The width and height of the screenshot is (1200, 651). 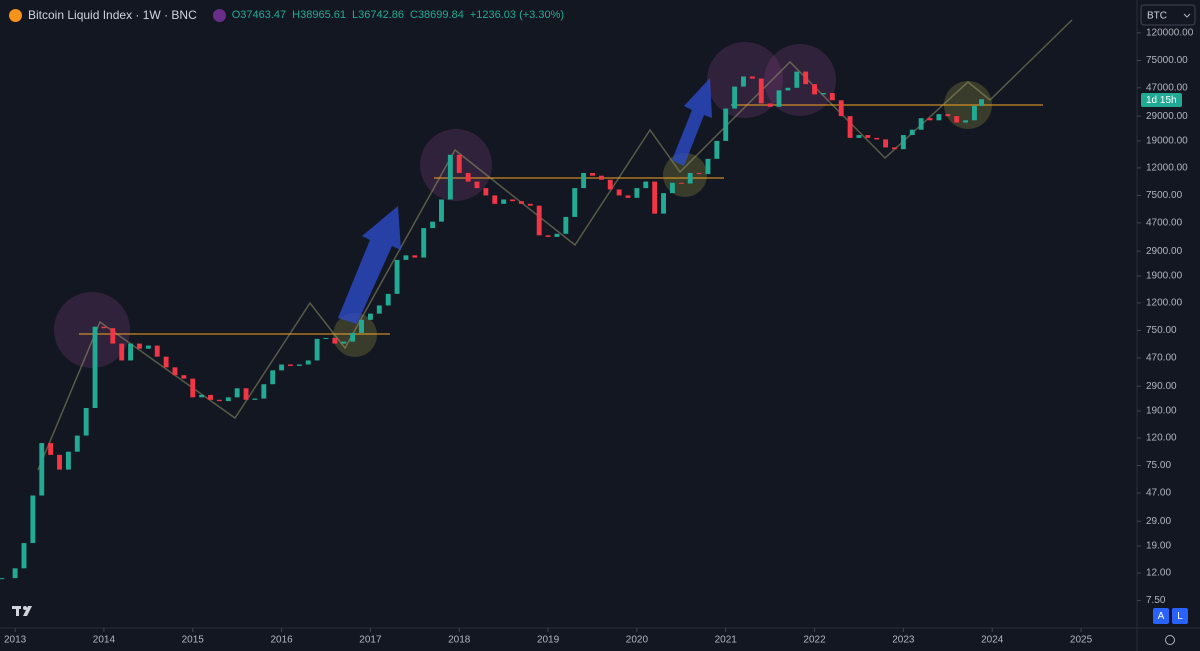 I want to click on x-tick-label: 2025, so click(x=1081, y=640).